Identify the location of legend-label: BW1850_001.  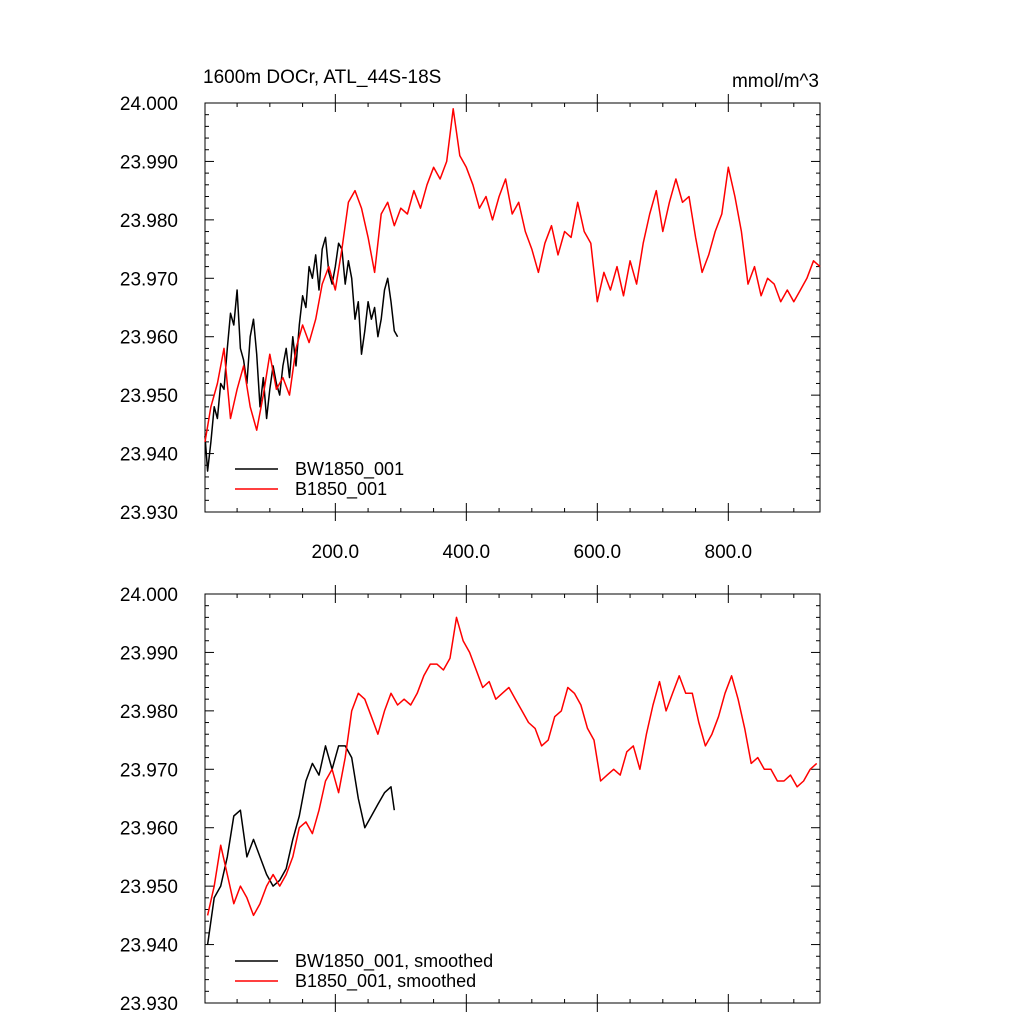
(349, 469).